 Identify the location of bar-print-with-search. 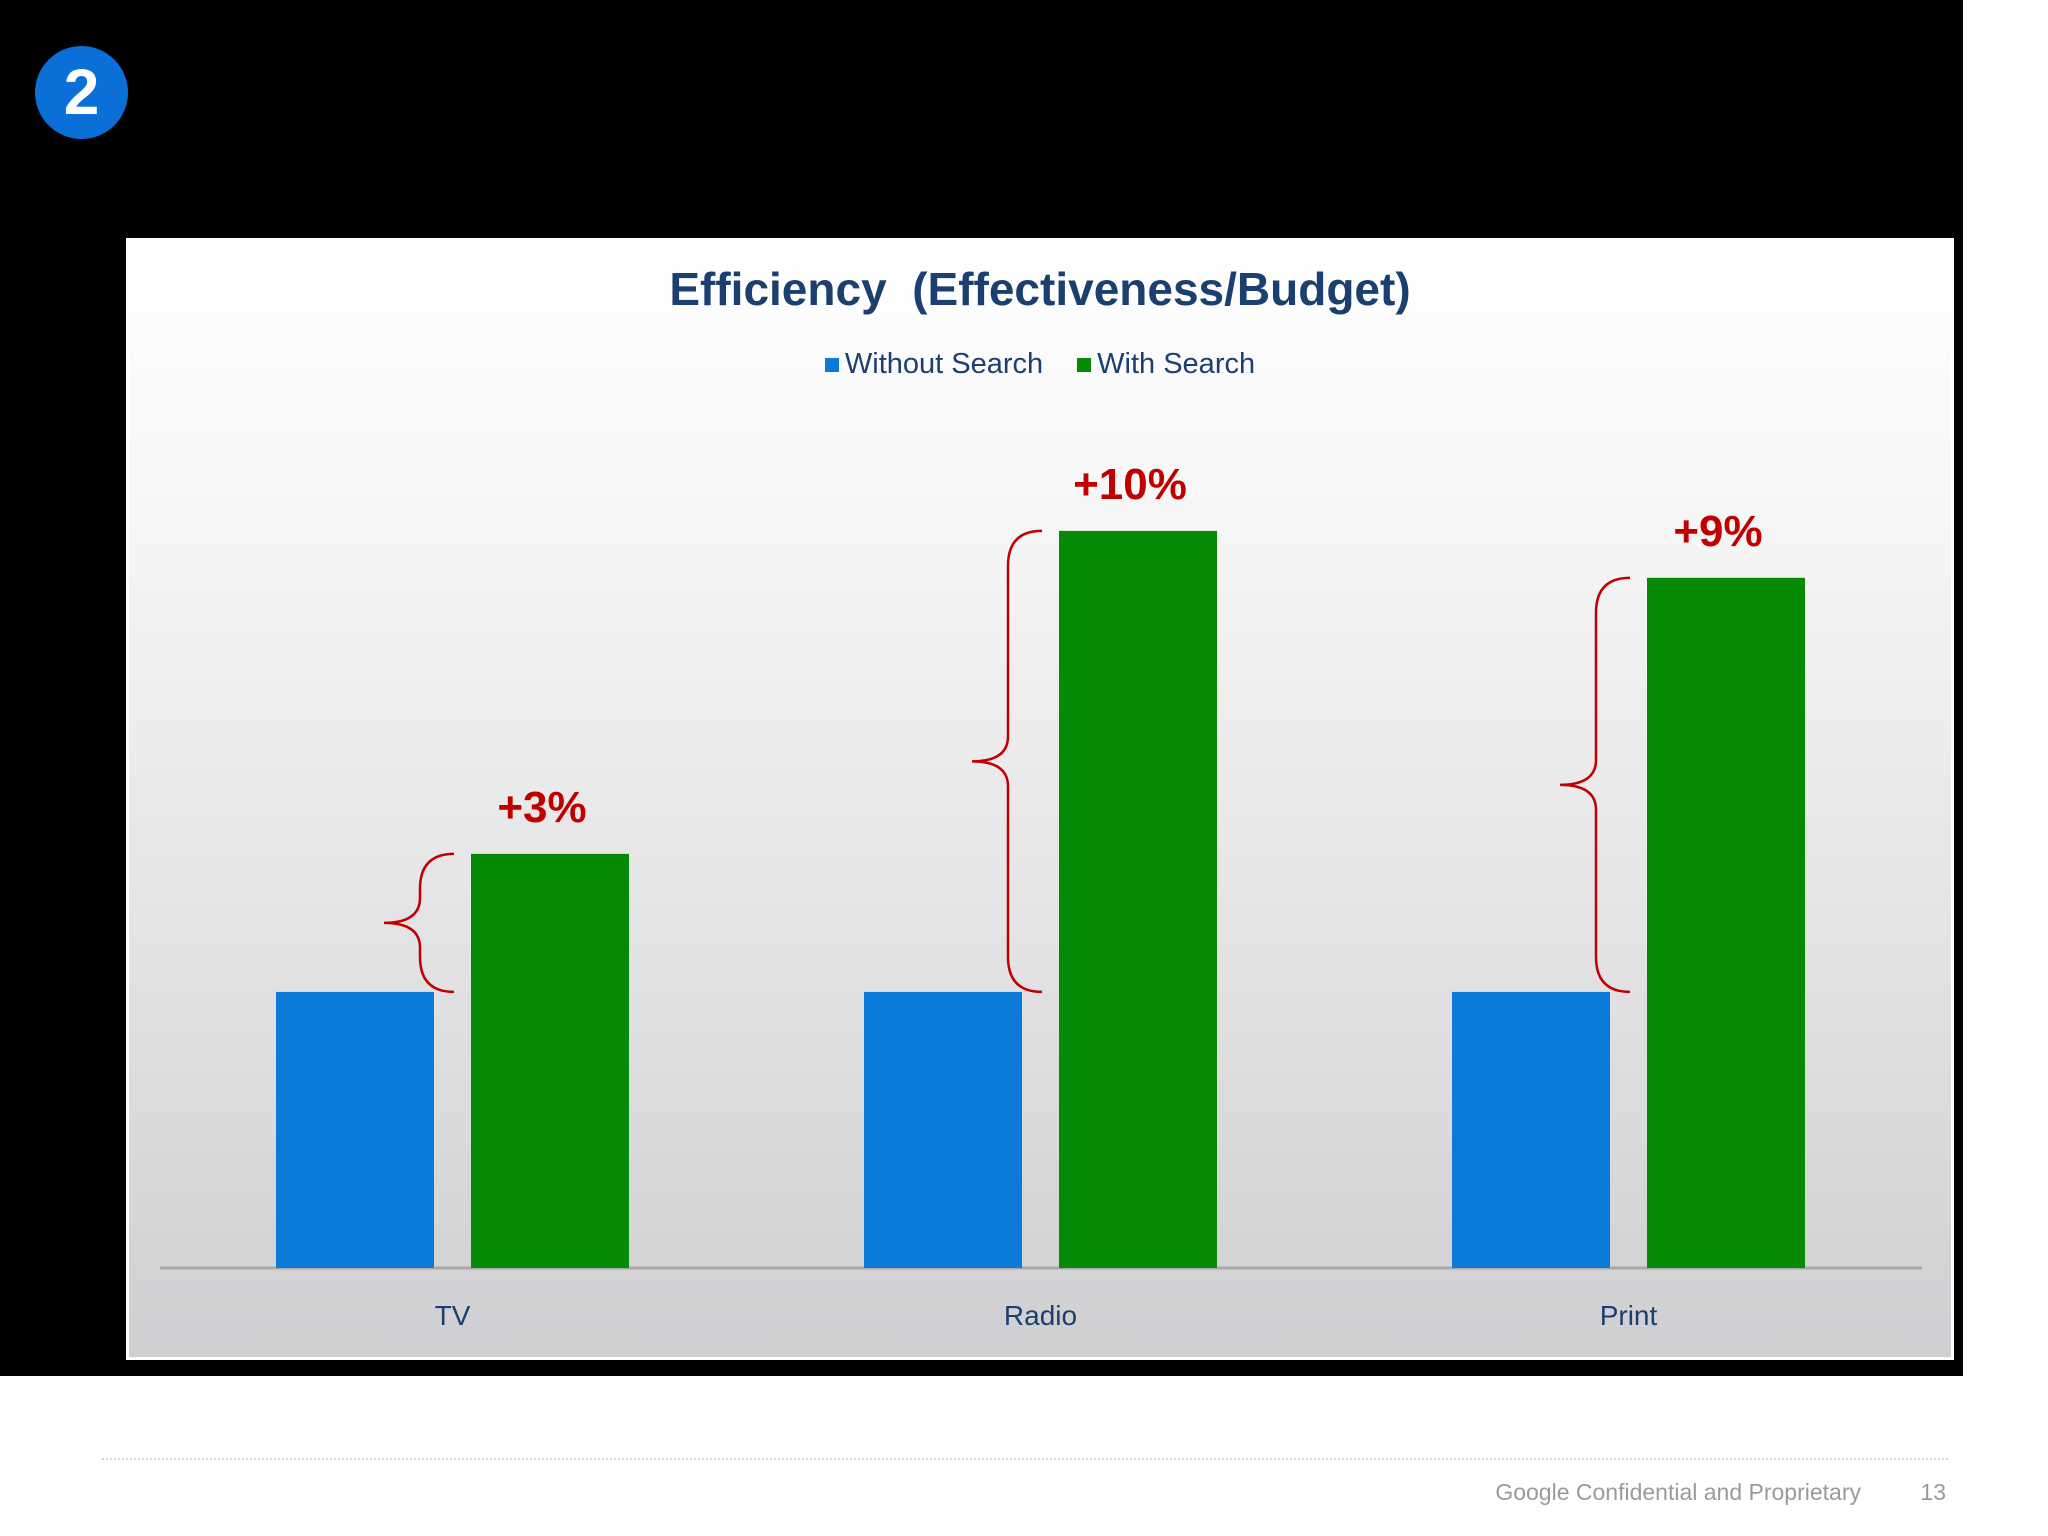
(1726, 922).